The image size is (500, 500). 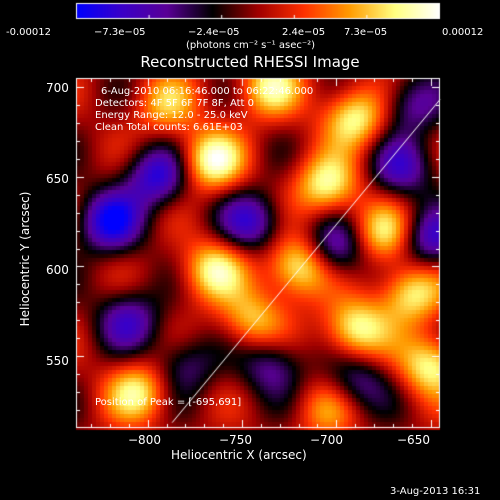 What do you see at coordinates (239, 455) in the screenshot?
I see `x-axis-title: Heliocentric X (arcsec)` at bounding box center [239, 455].